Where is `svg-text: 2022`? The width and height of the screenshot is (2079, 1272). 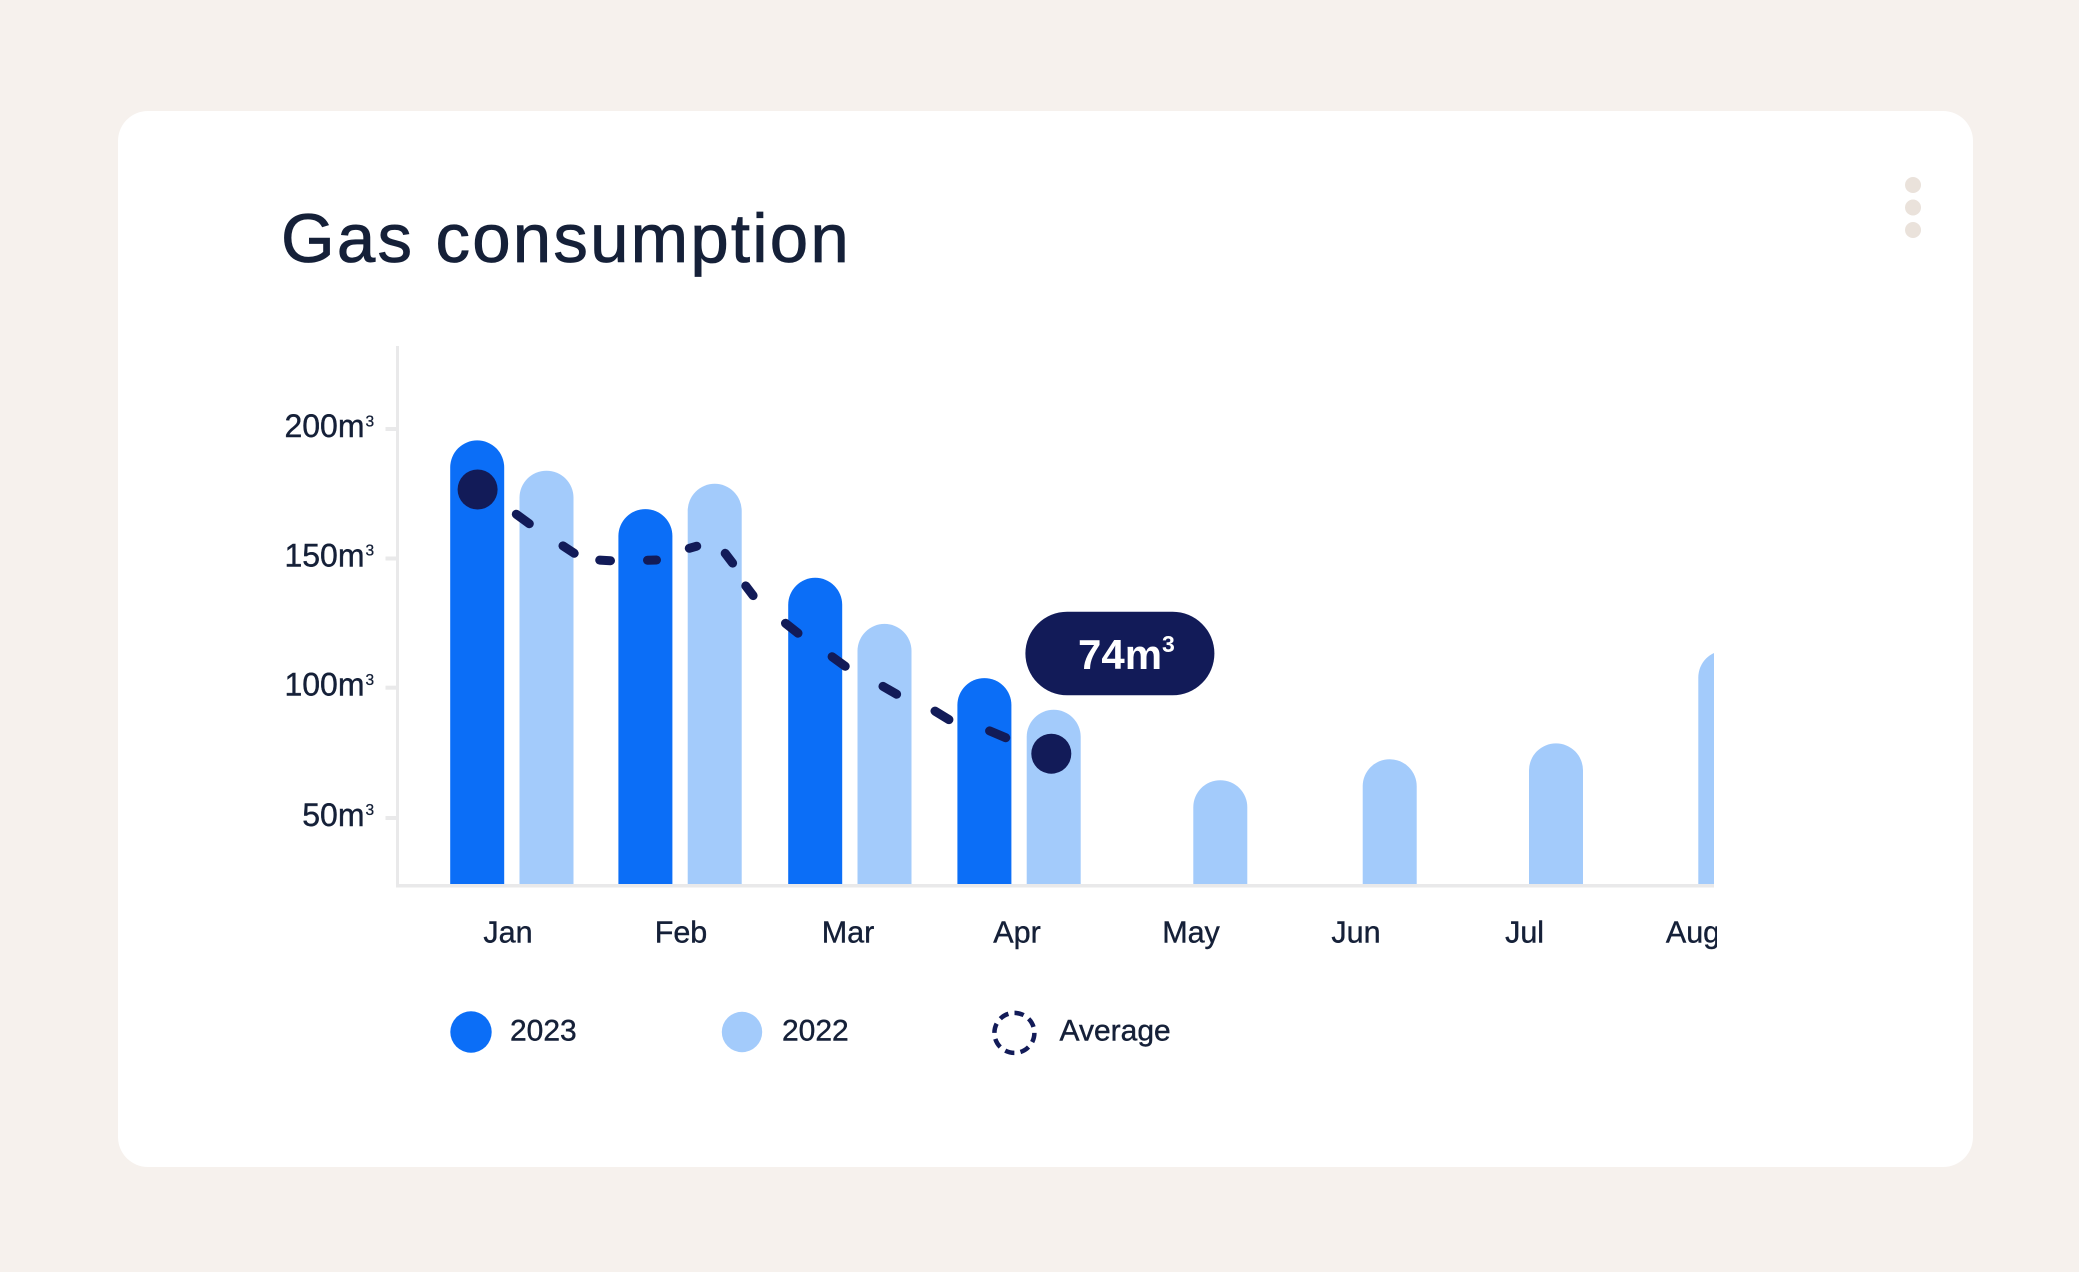
svg-text: 2022 is located at coordinates (815, 1030).